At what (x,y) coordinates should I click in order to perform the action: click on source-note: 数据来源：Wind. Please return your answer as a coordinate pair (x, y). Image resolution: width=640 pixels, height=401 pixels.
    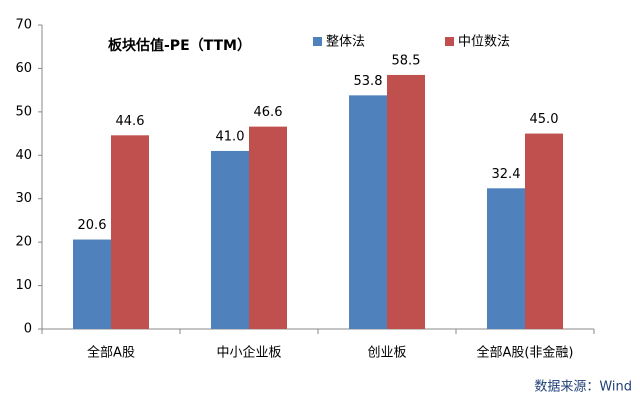
    Looking at the image, I should click on (583, 387).